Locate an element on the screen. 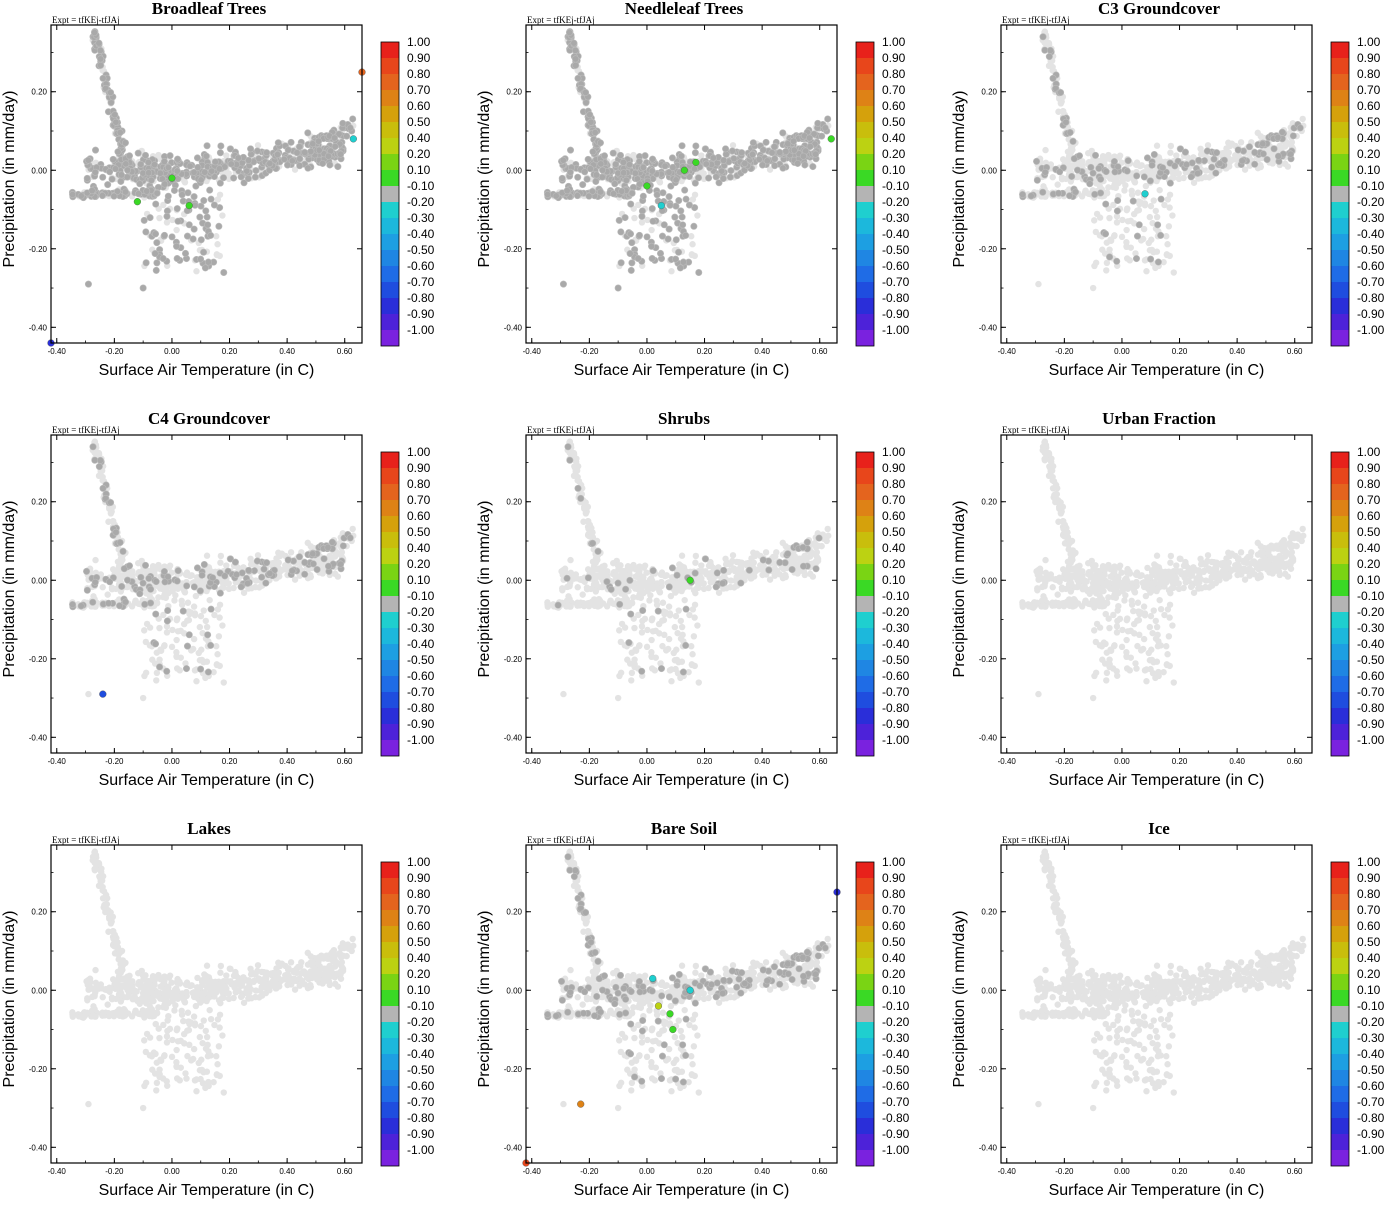  colorbar-label: -0.70 is located at coordinates (421, 282).